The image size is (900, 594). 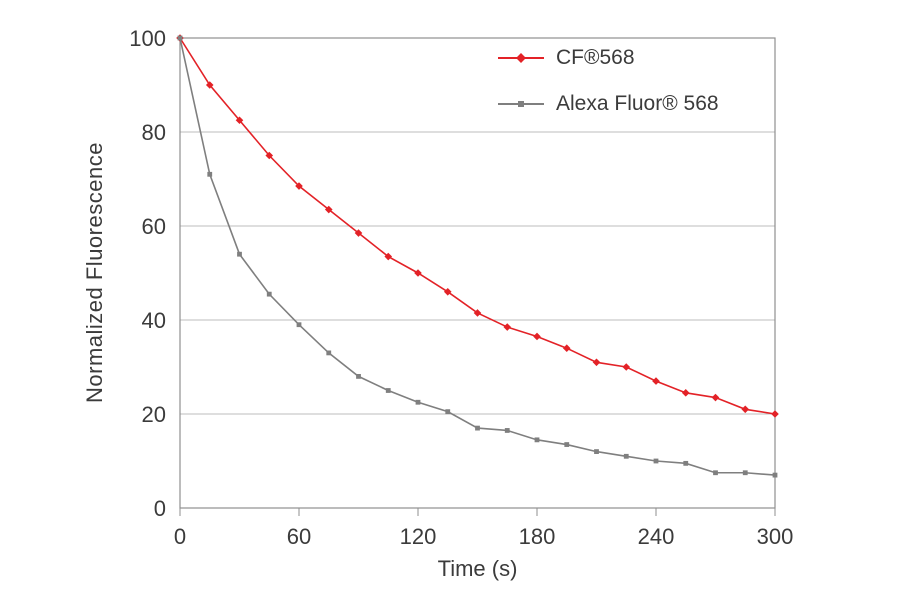 What do you see at coordinates (656, 536) in the screenshot?
I see `x-tick-label: 240` at bounding box center [656, 536].